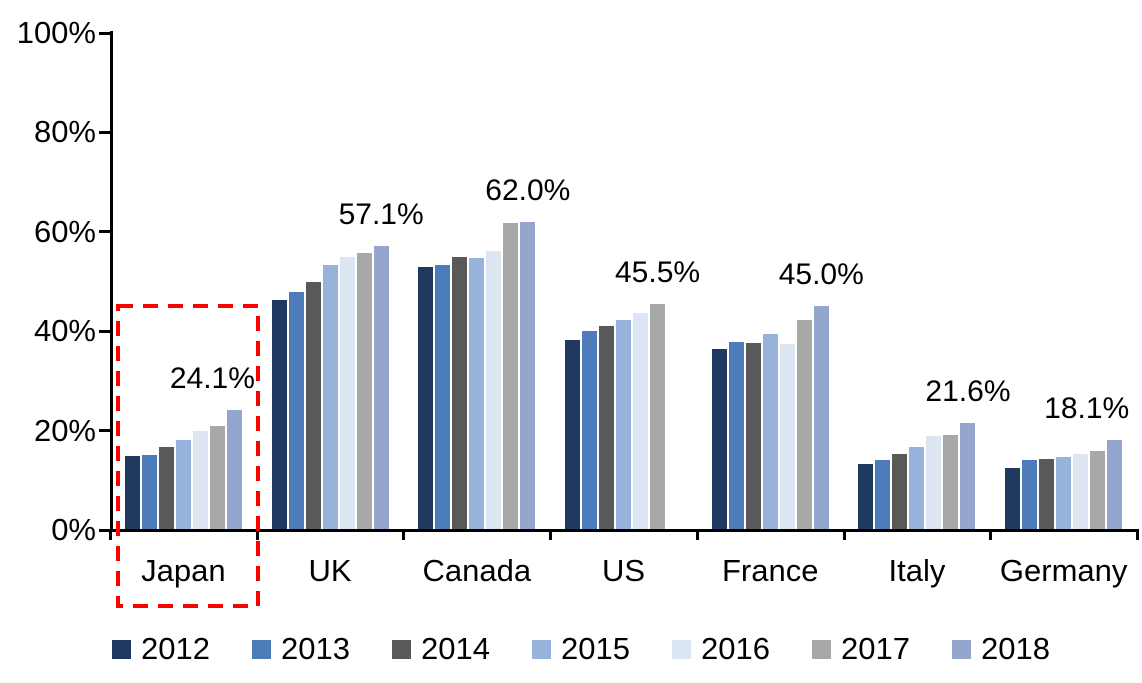 Image resolution: width=1142 pixels, height=683 pixels. Describe the element at coordinates (64, 231) in the screenshot. I see `y-axis-tick-label: 60%` at that location.